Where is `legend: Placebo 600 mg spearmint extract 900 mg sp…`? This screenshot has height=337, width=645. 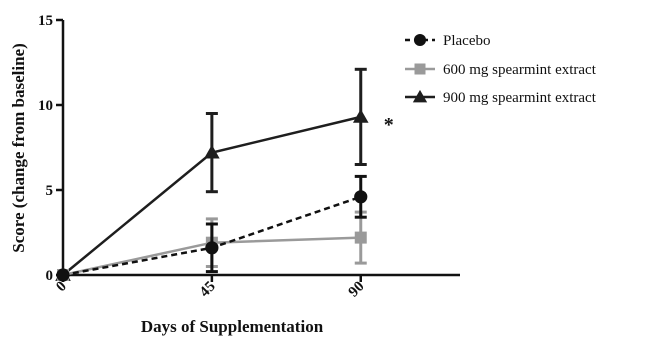 legend: Placebo 600 mg spearmint extract 900 mg sp… is located at coordinates (501, 69).